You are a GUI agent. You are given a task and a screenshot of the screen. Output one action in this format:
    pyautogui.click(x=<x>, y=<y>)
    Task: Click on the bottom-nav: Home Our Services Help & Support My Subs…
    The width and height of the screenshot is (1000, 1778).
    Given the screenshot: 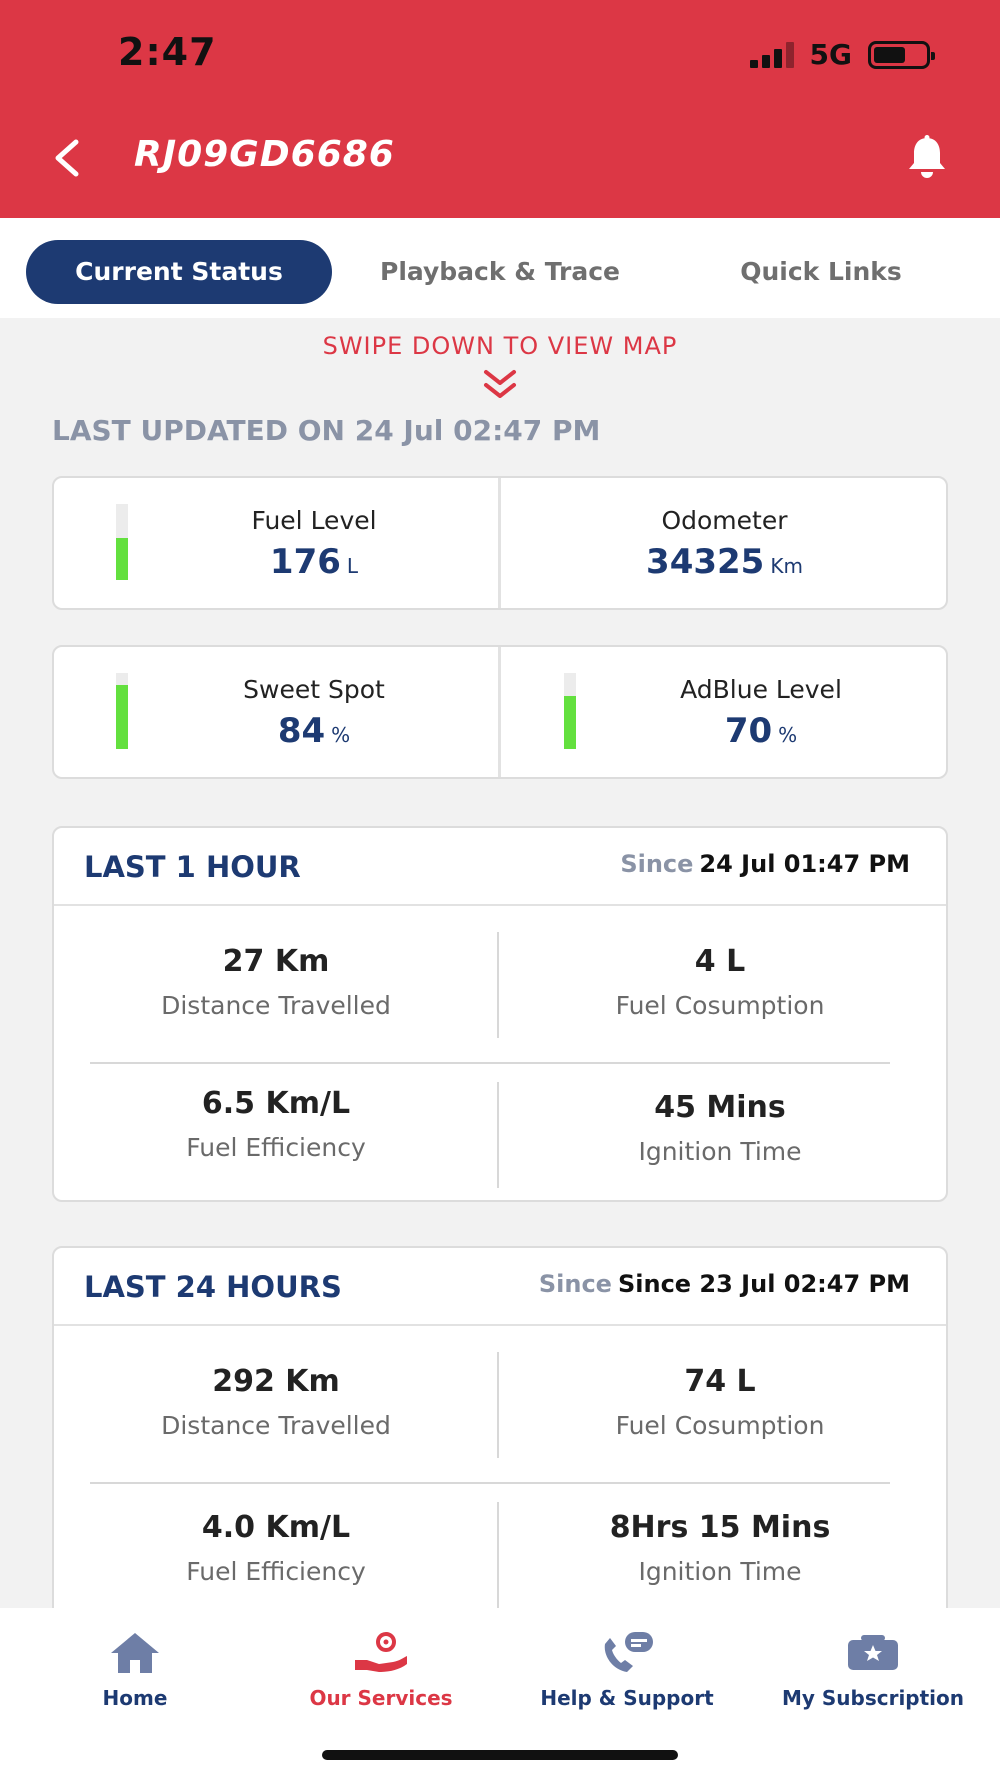 What is the action you would take?
    pyautogui.click(x=500, y=1693)
    